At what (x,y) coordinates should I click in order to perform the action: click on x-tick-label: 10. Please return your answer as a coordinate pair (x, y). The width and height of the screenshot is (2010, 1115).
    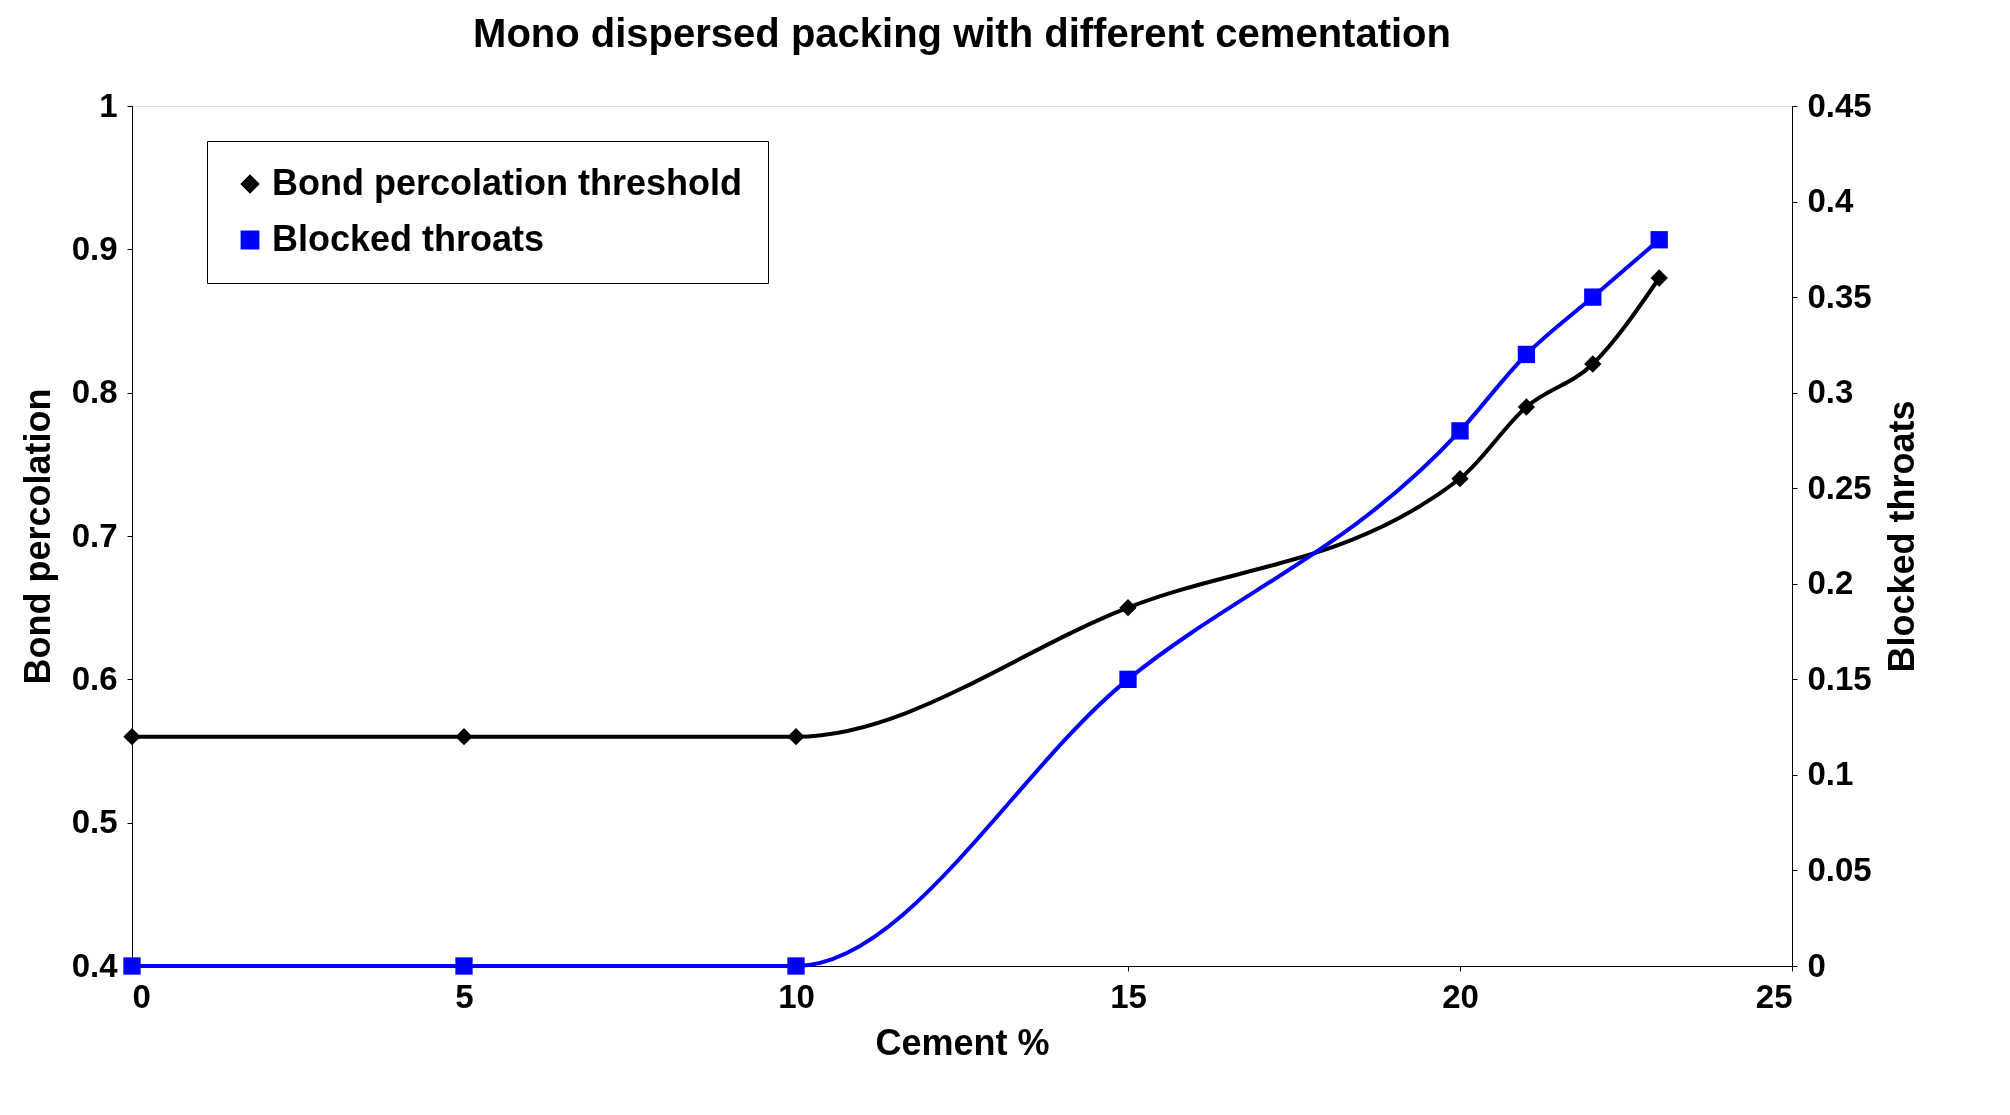
    Looking at the image, I should click on (796, 996).